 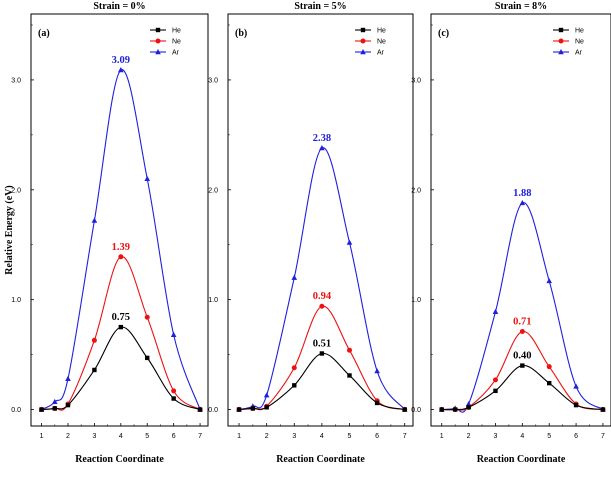 I want to click on y-axis-label: Relative Energy (eV), so click(x=9, y=229).